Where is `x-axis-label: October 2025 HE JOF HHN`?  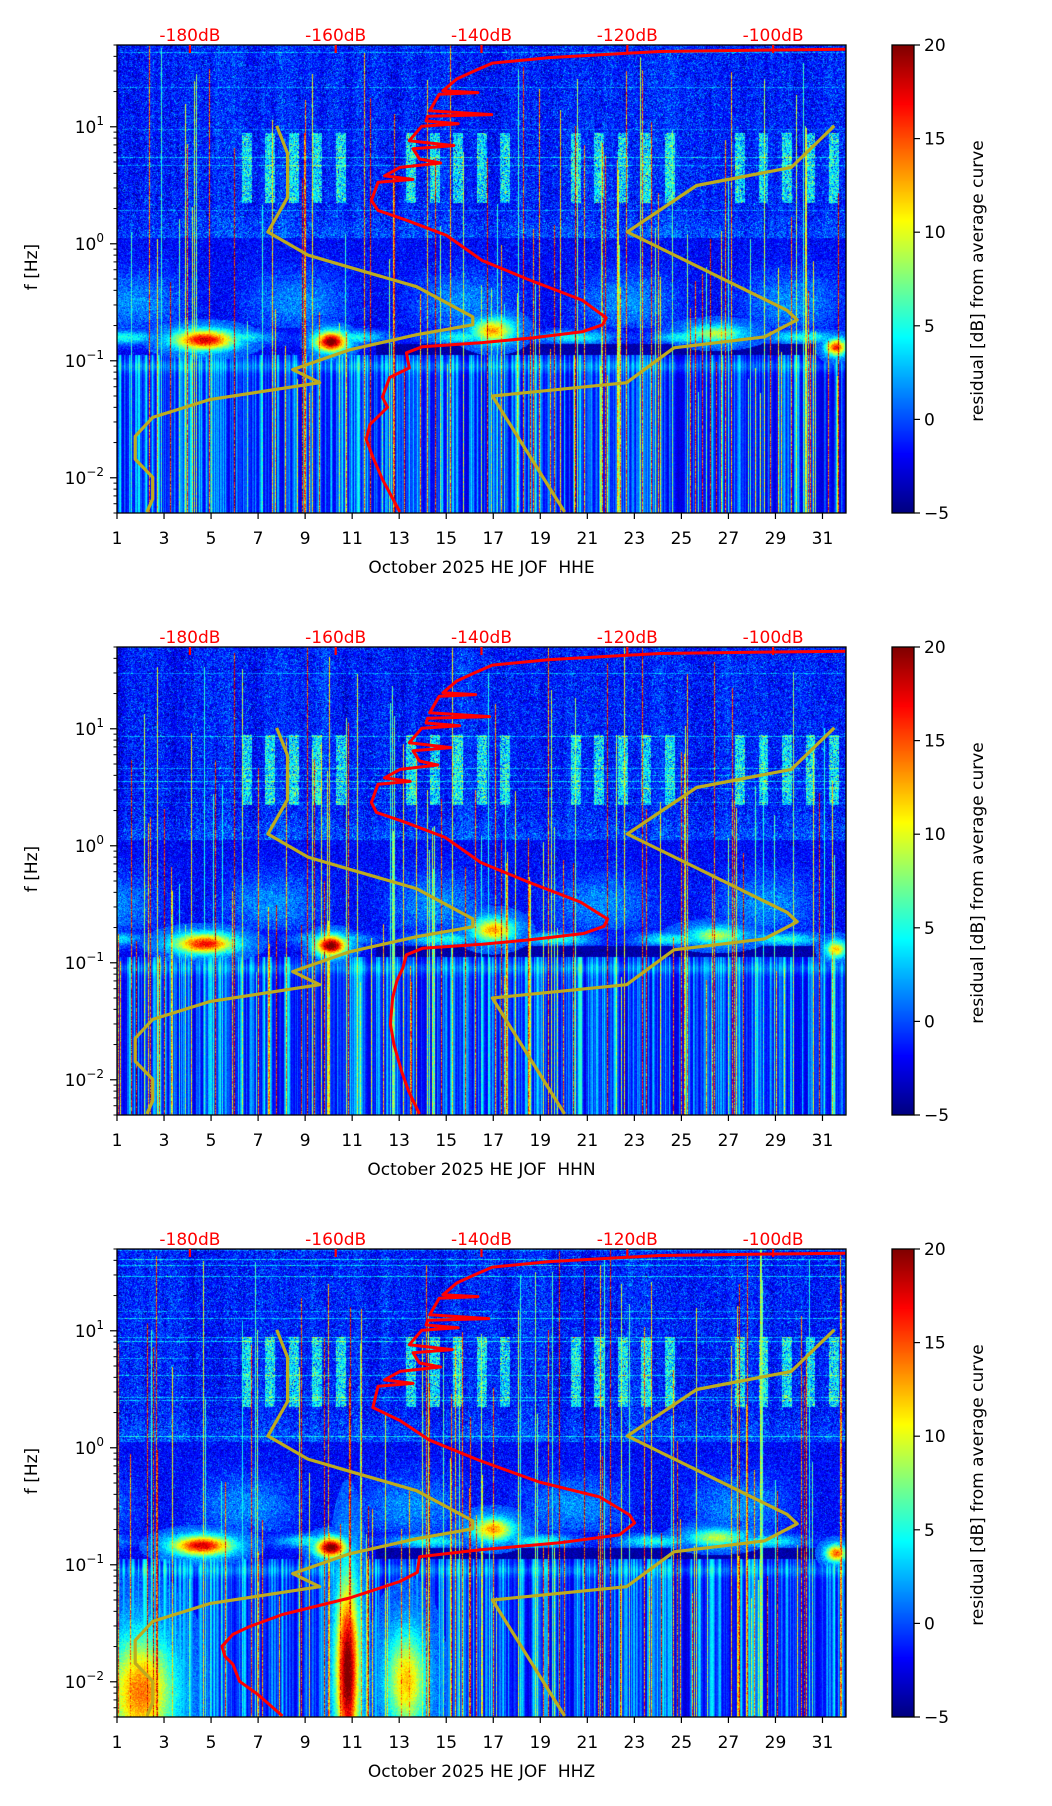
x-axis-label: October 2025 HE JOF HHN is located at coordinates (481, 1170).